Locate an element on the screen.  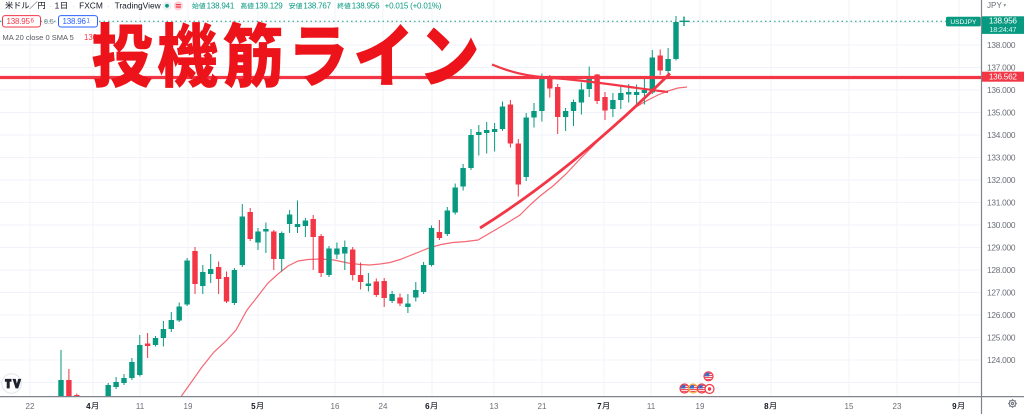
svg-text: 138.96 is located at coordinates (75, 21).